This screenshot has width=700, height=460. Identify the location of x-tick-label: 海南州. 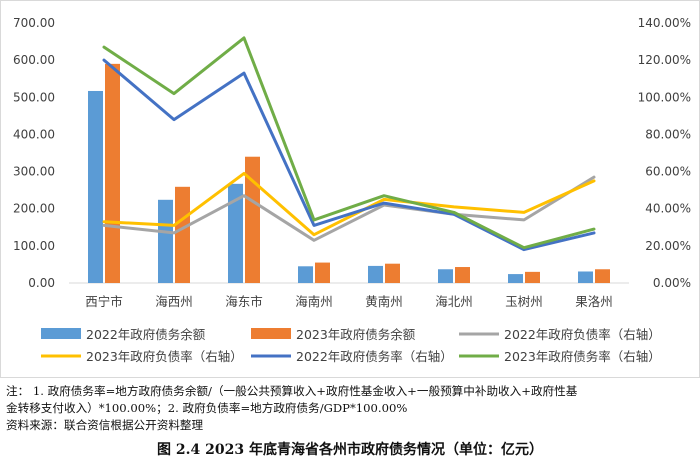
(314, 301).